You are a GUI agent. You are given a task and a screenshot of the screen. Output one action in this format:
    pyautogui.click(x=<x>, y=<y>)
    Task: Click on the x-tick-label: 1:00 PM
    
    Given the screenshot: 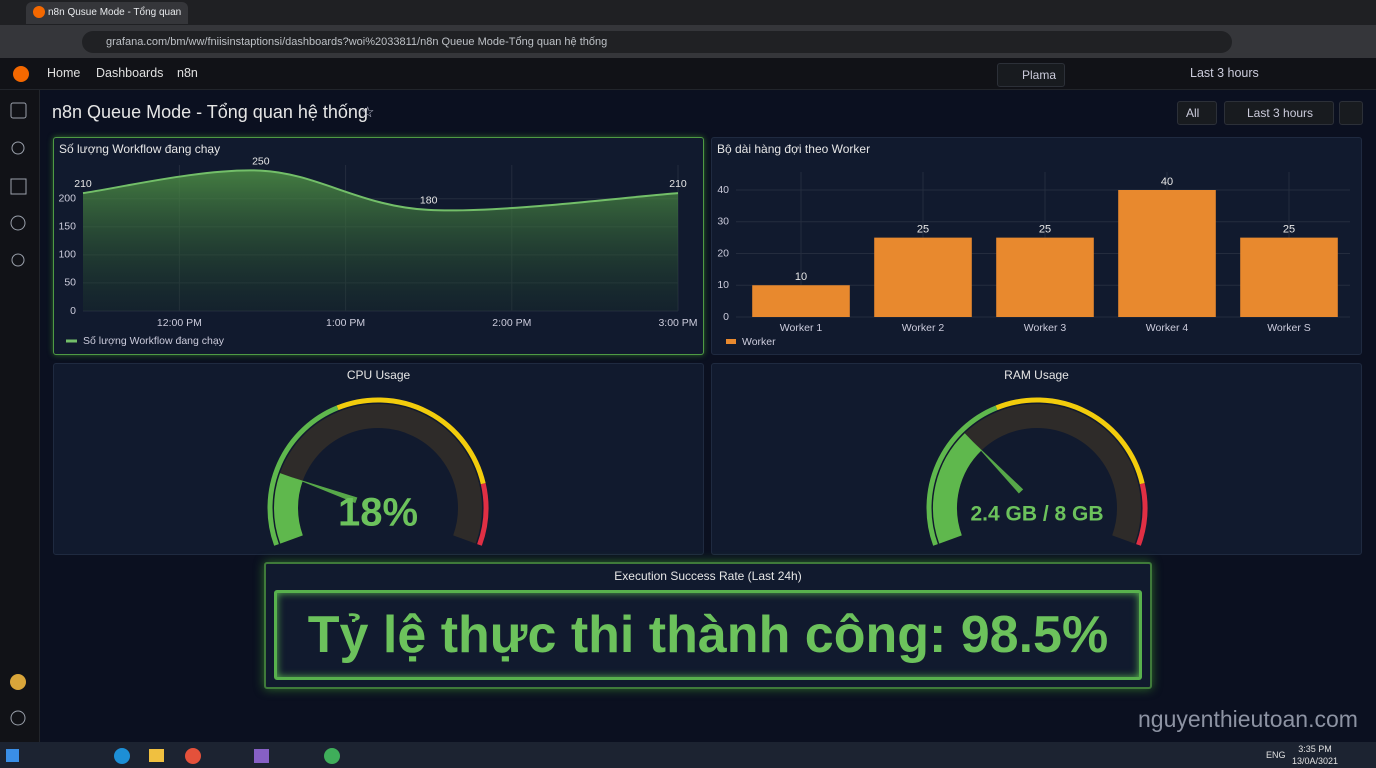 What is the action you would take?
    pyautogui.click(x=345, y=323)
    